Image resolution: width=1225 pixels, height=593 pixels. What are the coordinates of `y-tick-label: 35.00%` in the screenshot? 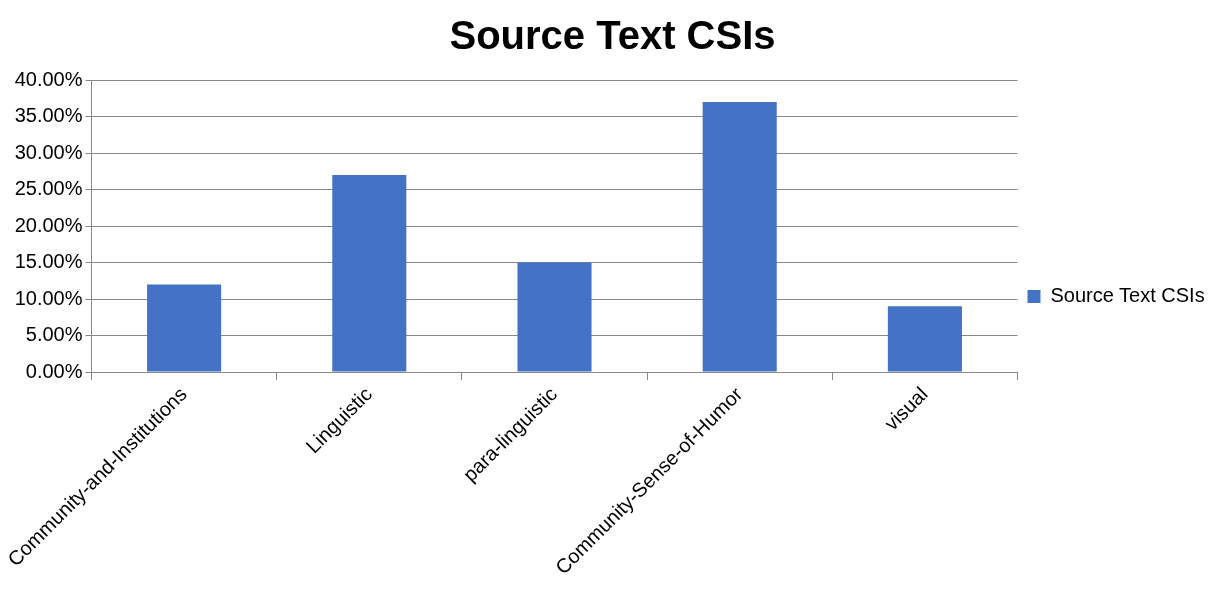 It's located at (48, 115).